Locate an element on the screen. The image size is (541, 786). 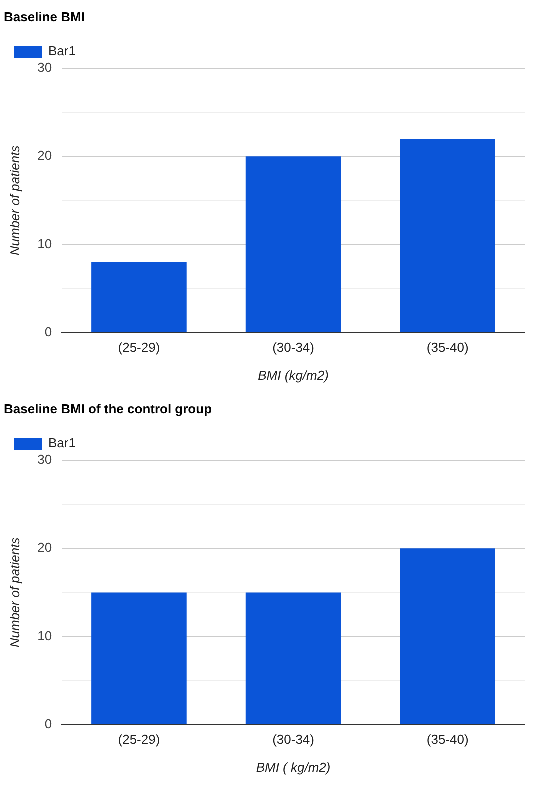
x-axis-title: BMI ( kg/m2) is located at coordinates (293, 767).